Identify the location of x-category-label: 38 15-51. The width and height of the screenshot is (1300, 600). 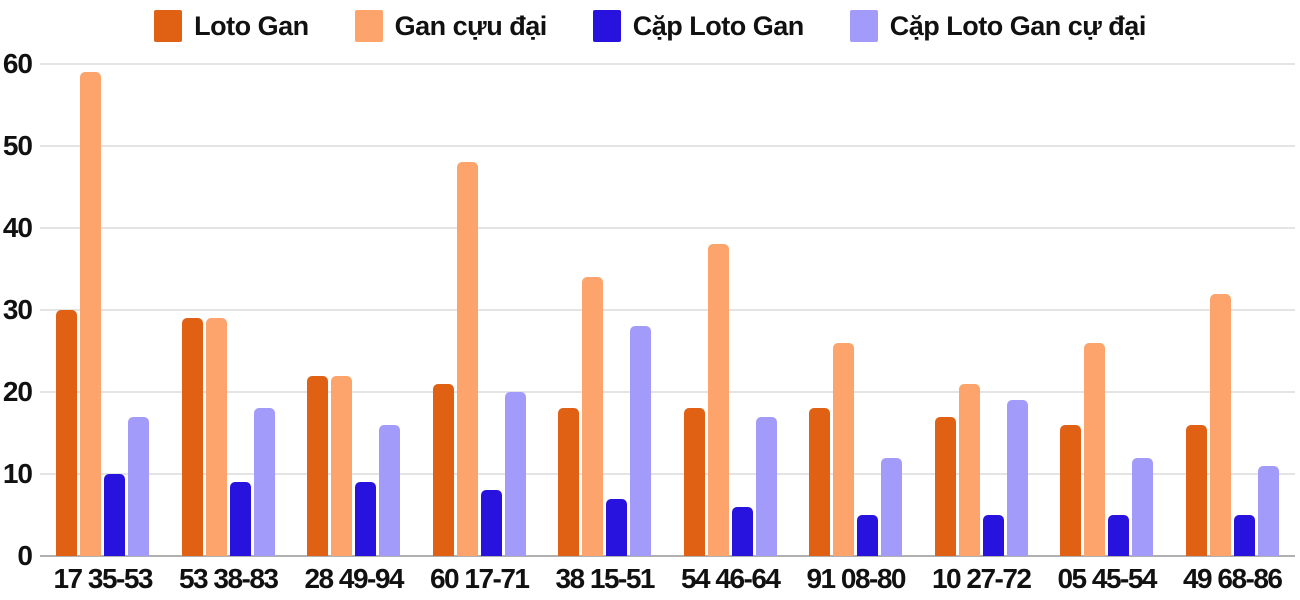
(605, 578).